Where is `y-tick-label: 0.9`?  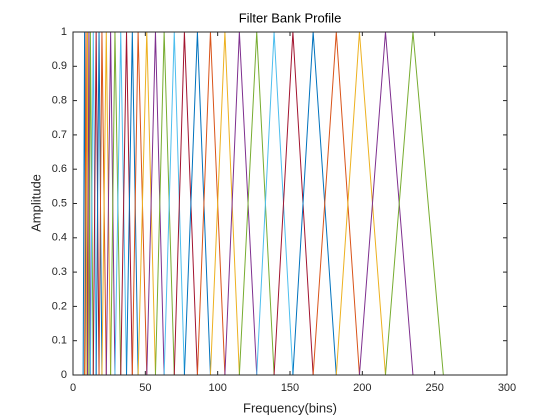 y-tick-label: 0.9 is located at coordinates (59, 66).